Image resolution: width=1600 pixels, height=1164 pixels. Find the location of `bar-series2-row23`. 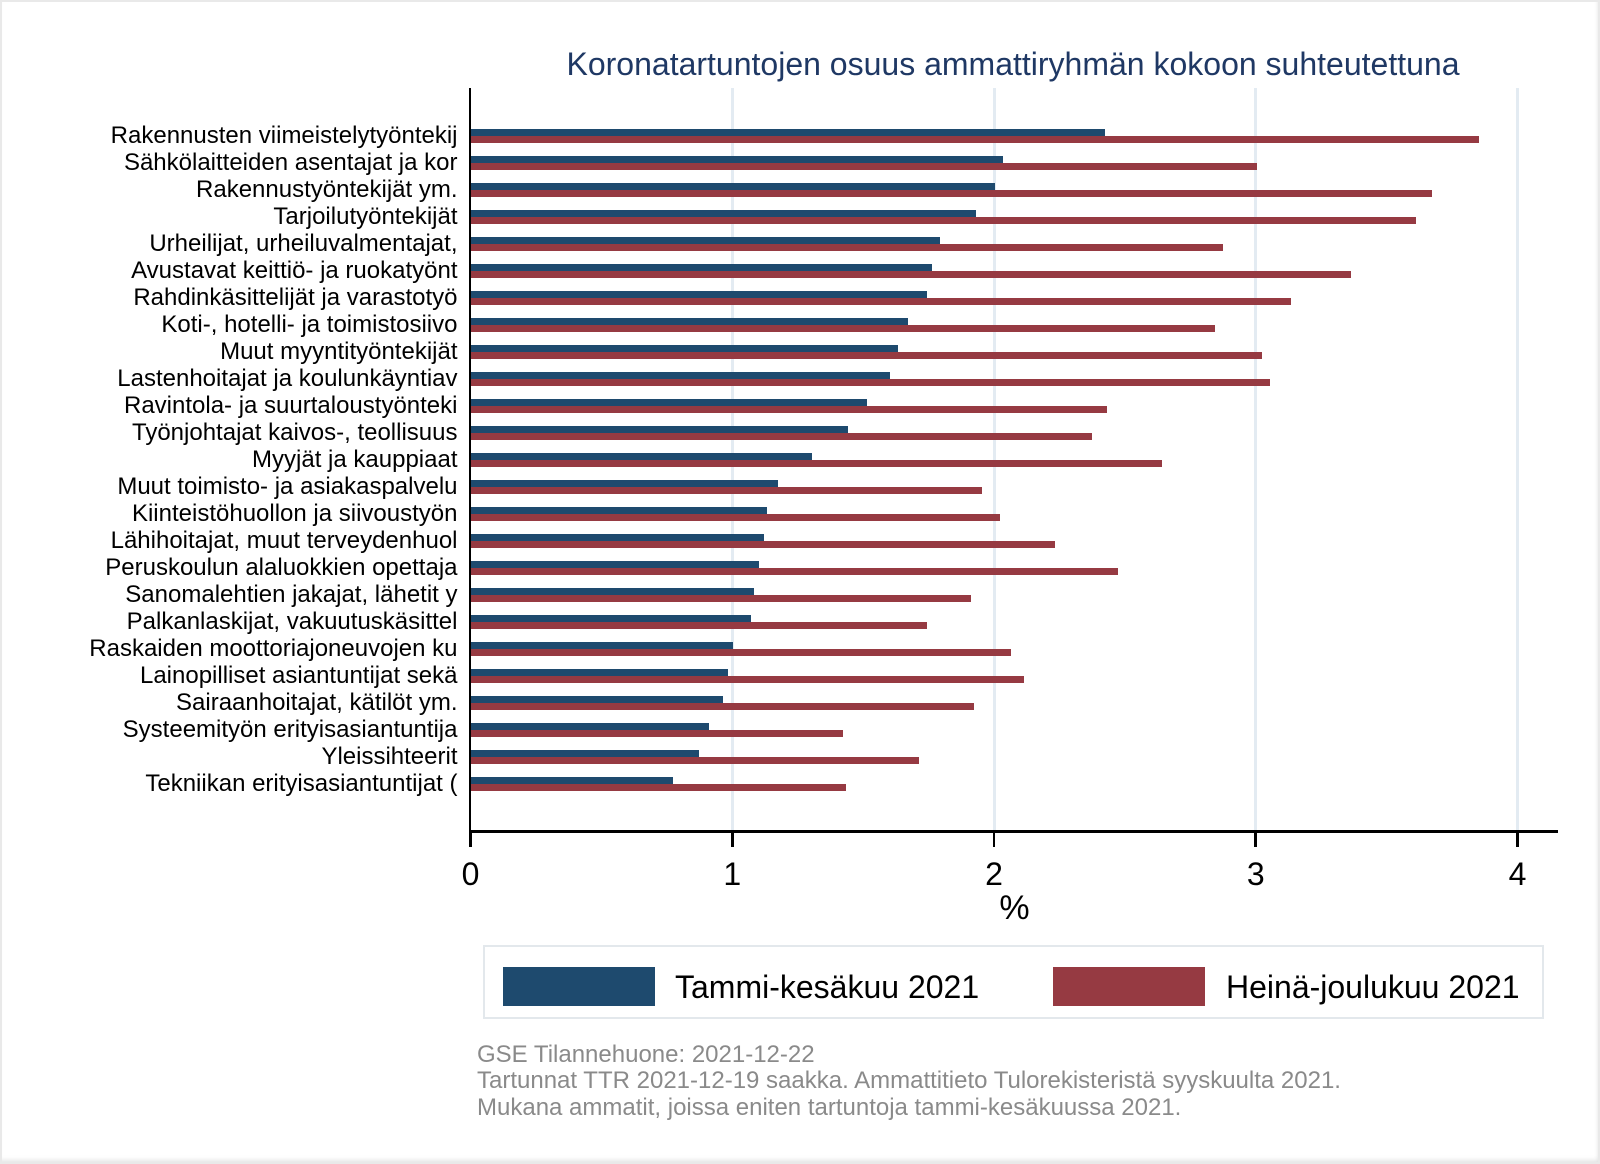

bar-series2-row23 is located at coordinates (657, 733).